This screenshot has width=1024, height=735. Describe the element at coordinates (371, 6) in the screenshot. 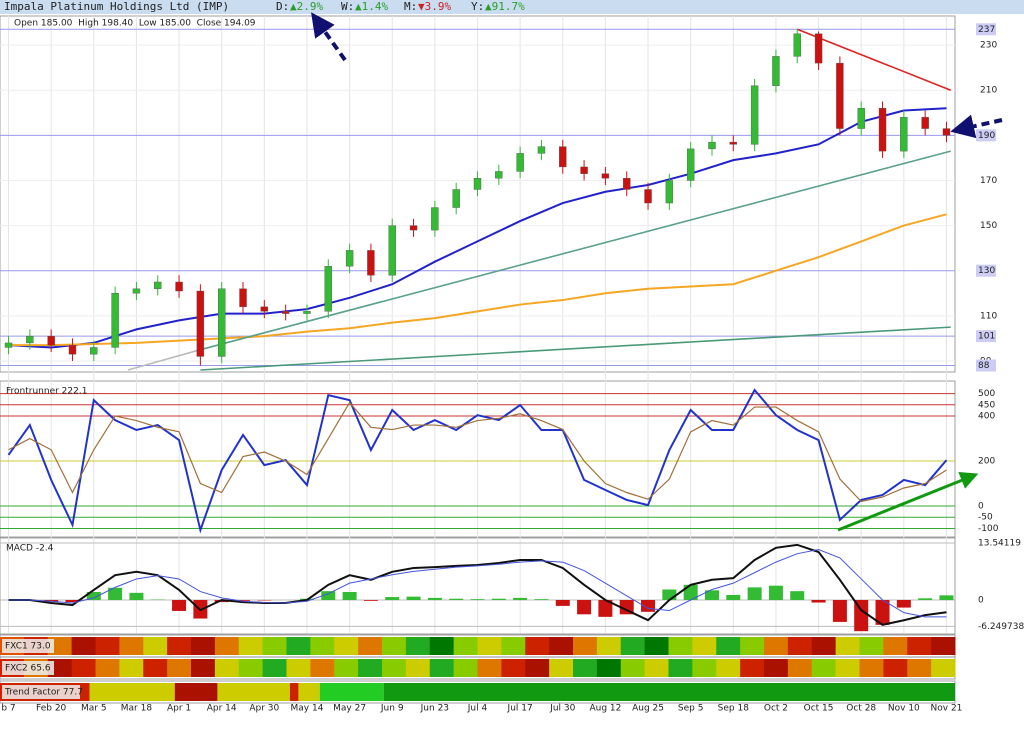

I see `change-value: ▲1.4%` at that location.